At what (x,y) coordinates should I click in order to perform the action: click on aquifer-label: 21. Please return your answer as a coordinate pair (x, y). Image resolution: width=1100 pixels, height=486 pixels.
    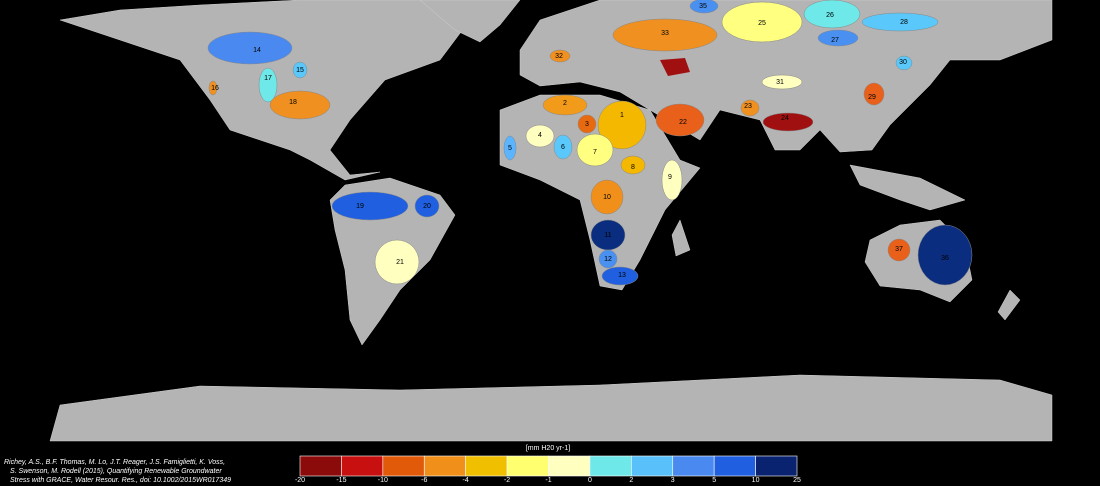
    Looking at the image, I should click on (400, 262).